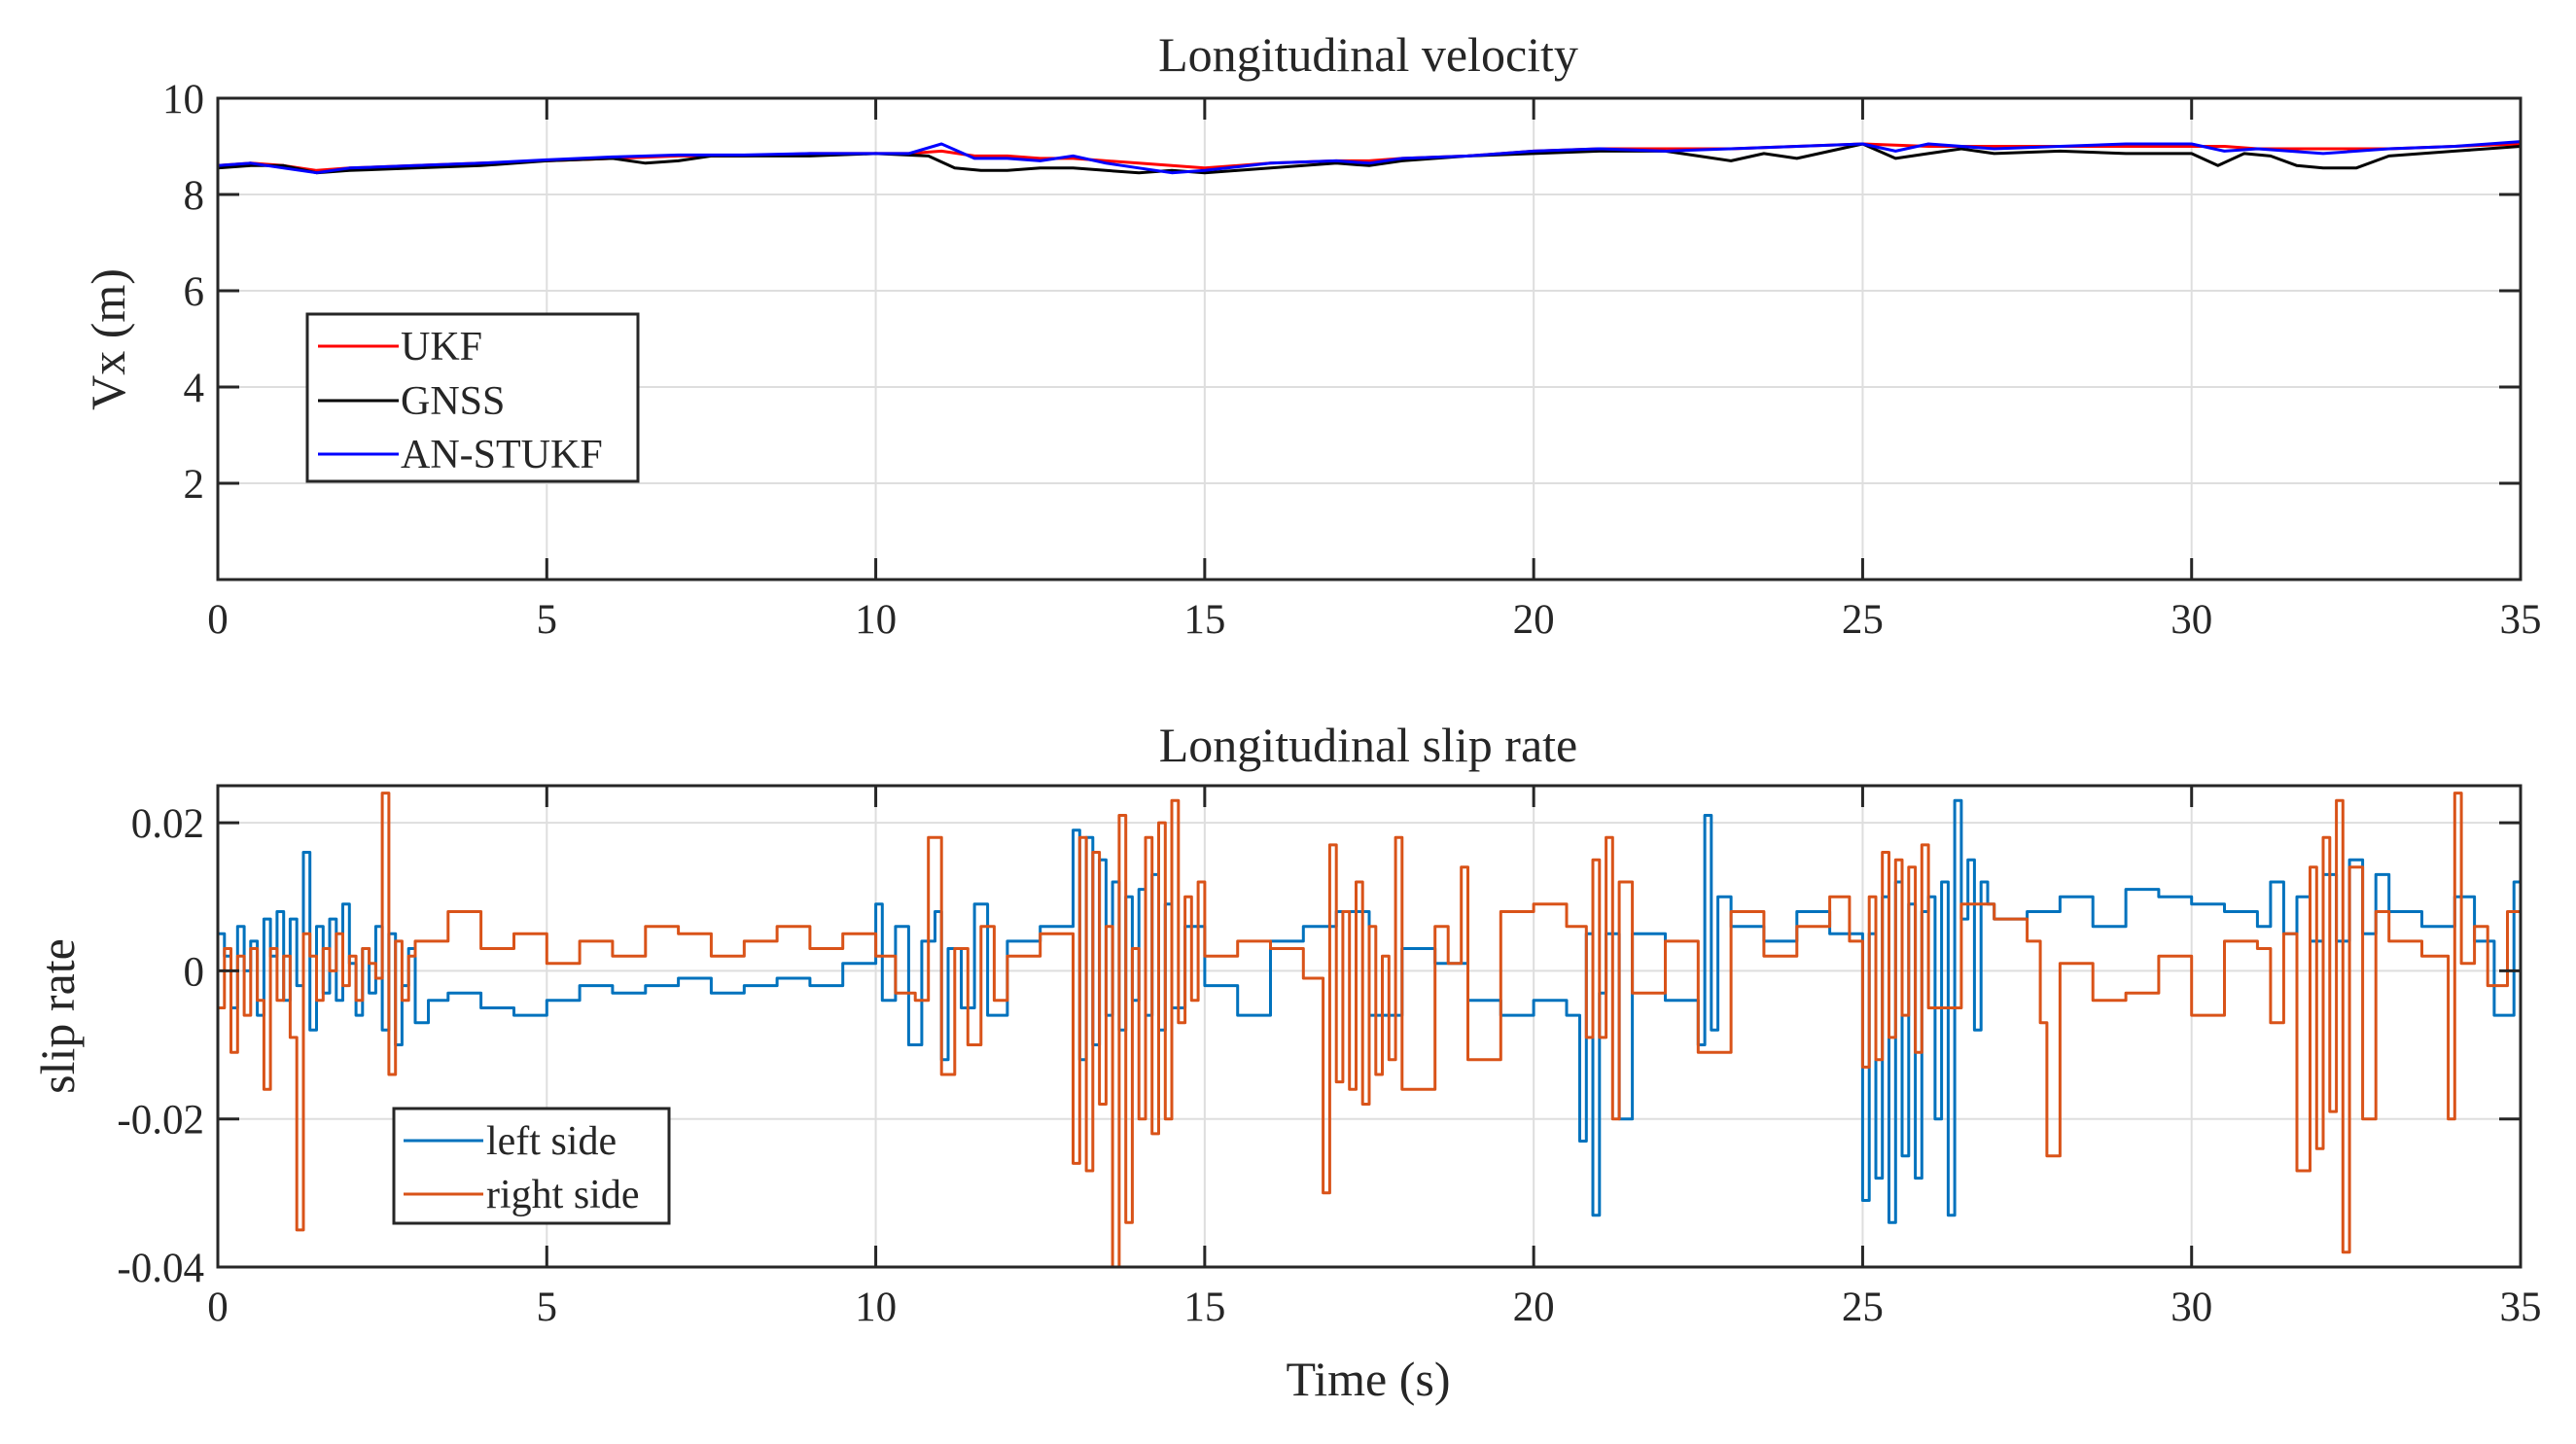  I want to click on slip-legend: left side right side, so click(532, 1166).